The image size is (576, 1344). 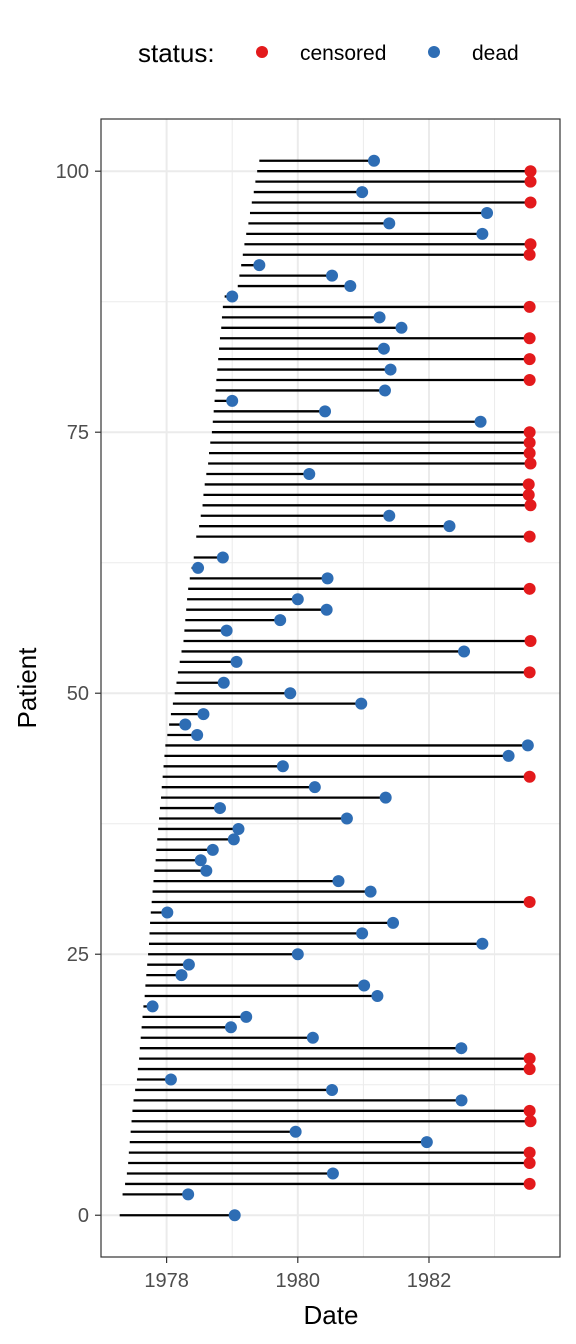 What do you see at coordinates (298, 1281) in the screenshot?
I see `x-tick-label: 1980` at bounding box center [298, 1281].